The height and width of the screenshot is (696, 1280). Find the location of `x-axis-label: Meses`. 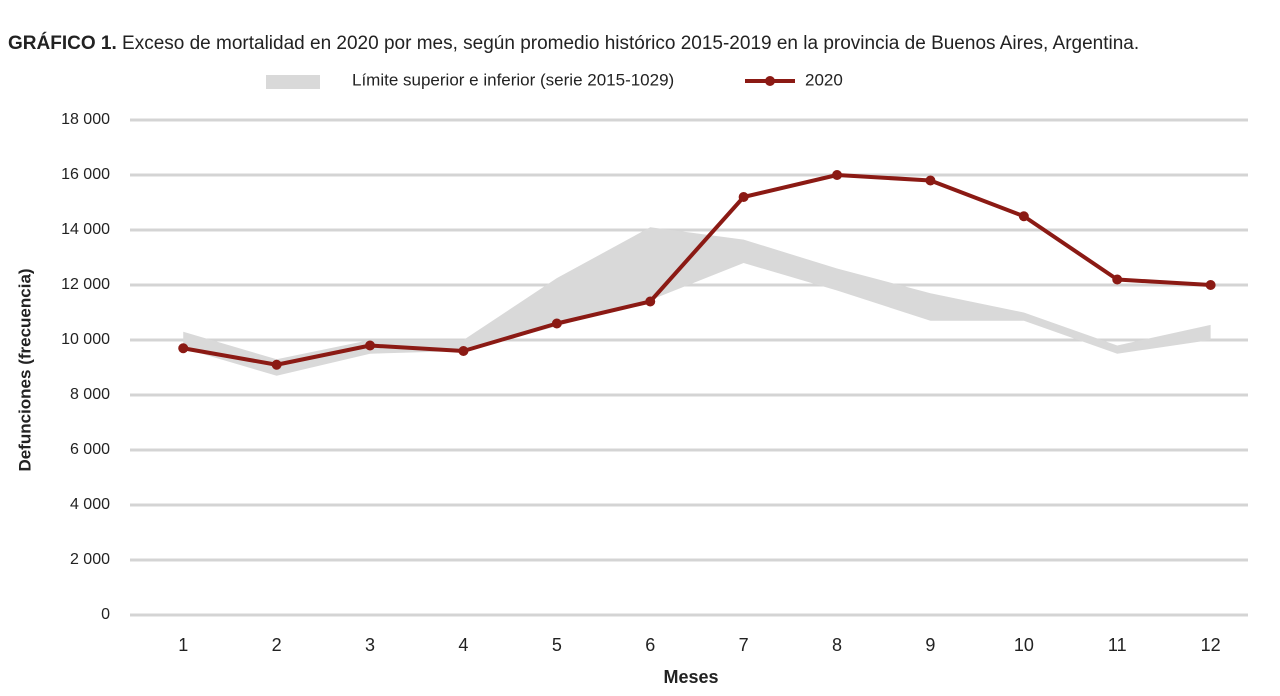

x-axis-label: Meses is located at coordinates (690, 677).